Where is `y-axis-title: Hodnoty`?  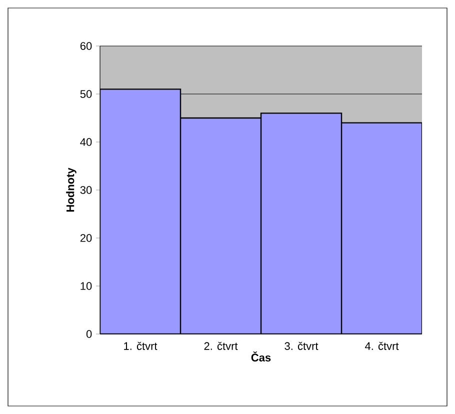
y-axis-title: Hodnoty is located at coordinates (71, 190).